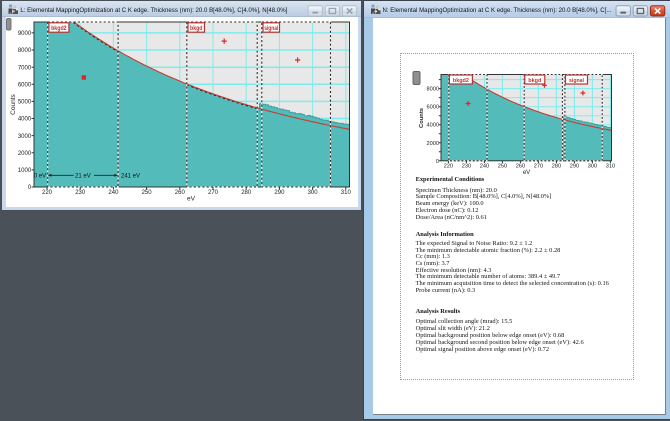 The width and height of the screenshot is (670, 421). I want to click on svg-text: 5000, so click(25, 103).